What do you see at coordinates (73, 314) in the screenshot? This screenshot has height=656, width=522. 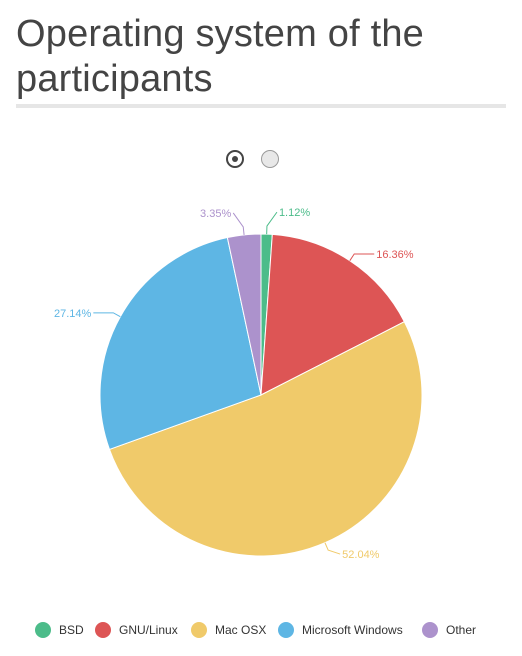 I see `data-label-microsoft-windows: 27.14%` at bounding box center [73, 314].